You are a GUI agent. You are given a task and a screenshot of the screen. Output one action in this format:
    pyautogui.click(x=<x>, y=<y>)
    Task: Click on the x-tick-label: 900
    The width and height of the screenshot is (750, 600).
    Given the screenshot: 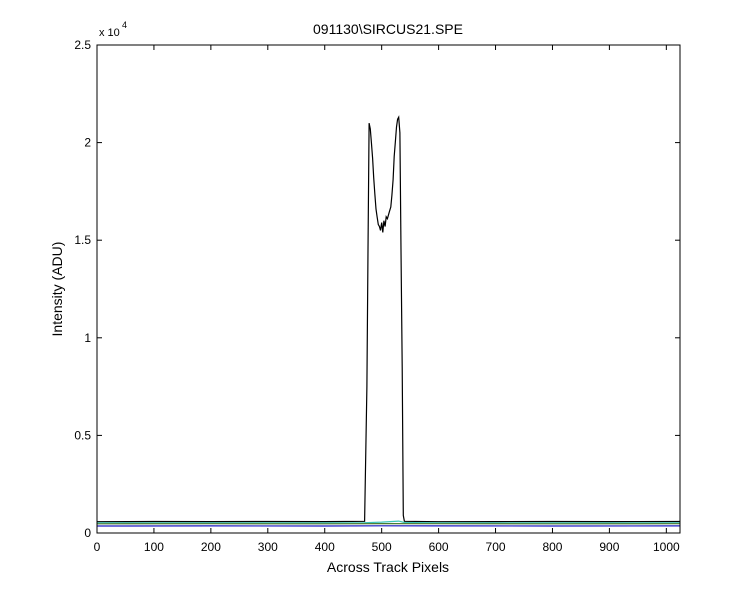 What is the action you would take?
    pyautogui.click(x=609, y=547)
    